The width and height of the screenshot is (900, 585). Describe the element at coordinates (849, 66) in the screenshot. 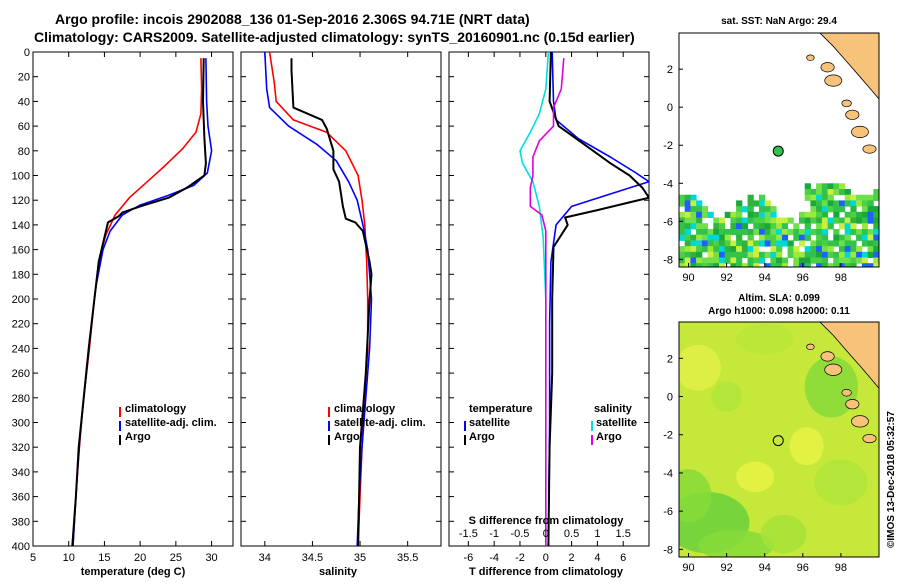

I see `land-sumatra` at that location.